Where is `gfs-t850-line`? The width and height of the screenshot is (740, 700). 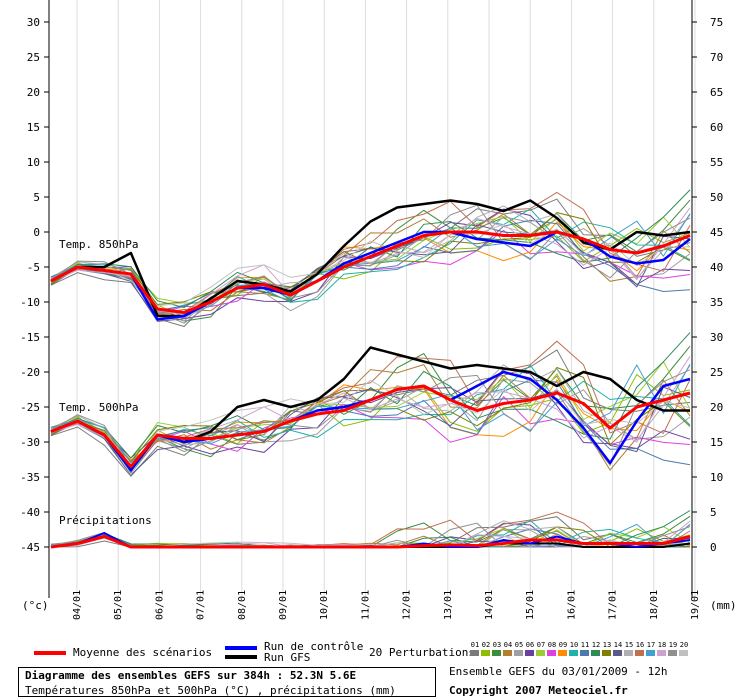 gfs-t850-line is located at coordinates (370, 258).